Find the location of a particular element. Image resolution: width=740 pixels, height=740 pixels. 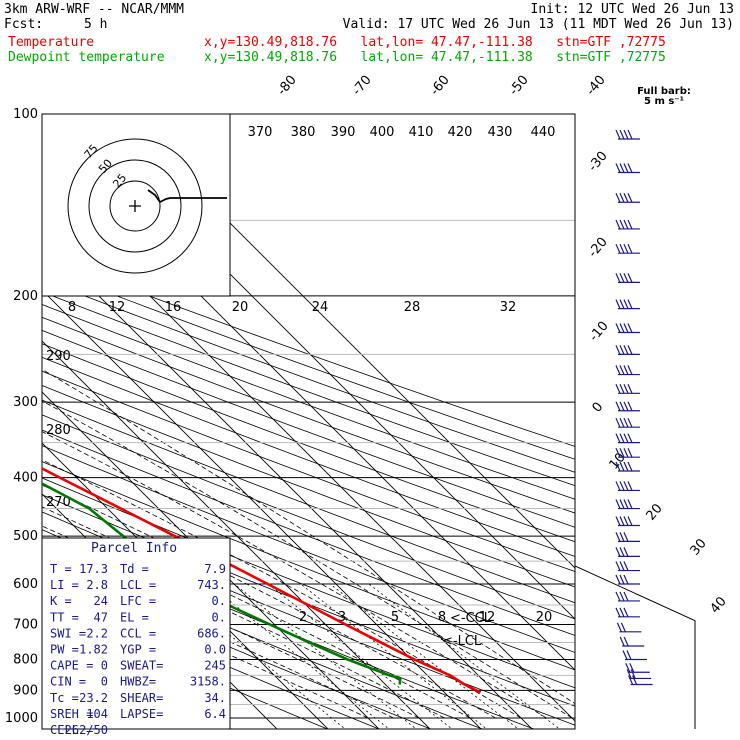

forecast-hour: 5 h is located at coordinates (96, 24).